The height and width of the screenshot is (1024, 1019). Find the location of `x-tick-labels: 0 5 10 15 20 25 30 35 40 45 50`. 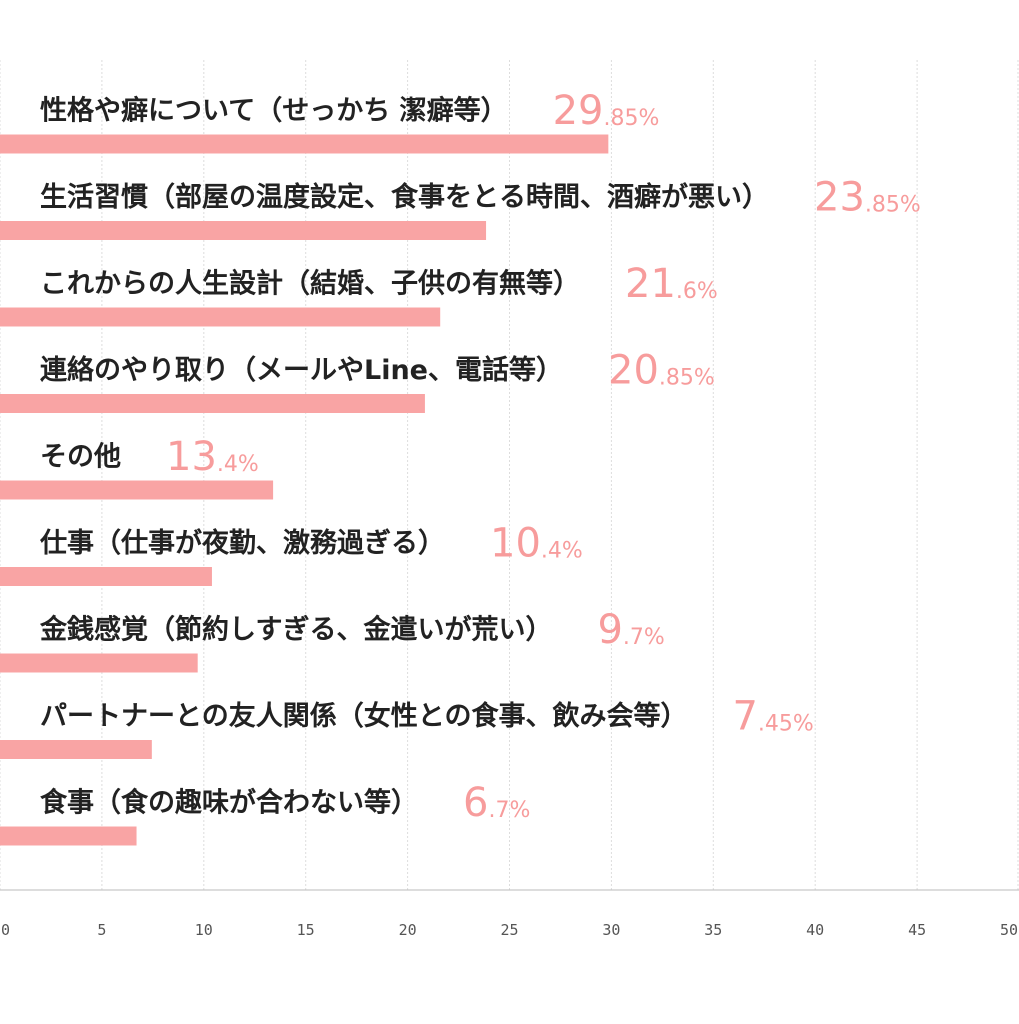

x-tick-labels: 0 5 10 15 20 25 30 35 40 45 50 is located at coordinates (509, 930).